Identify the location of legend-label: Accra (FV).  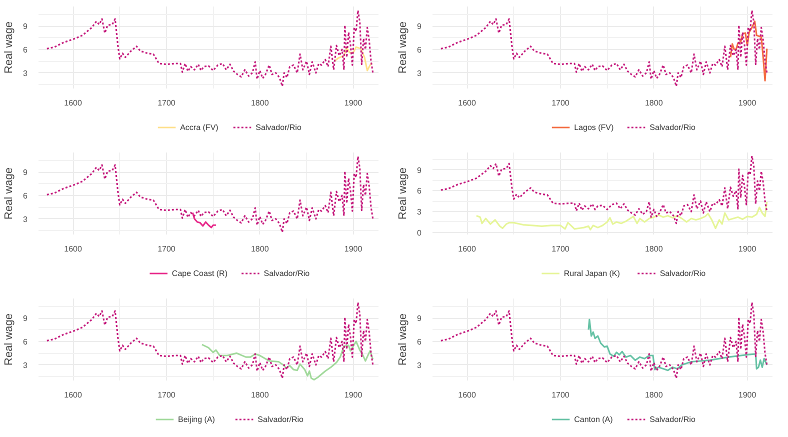
(199, 127).